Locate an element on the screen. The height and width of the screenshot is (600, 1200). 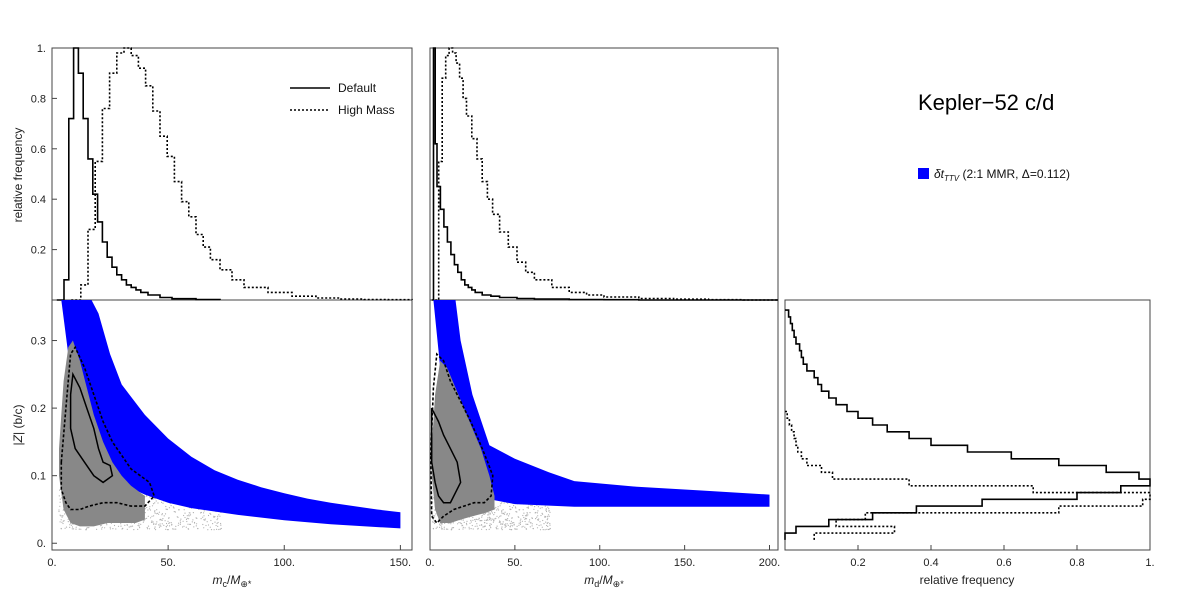
hist-mc-high-mass-line is located at coordinates (242, 174).